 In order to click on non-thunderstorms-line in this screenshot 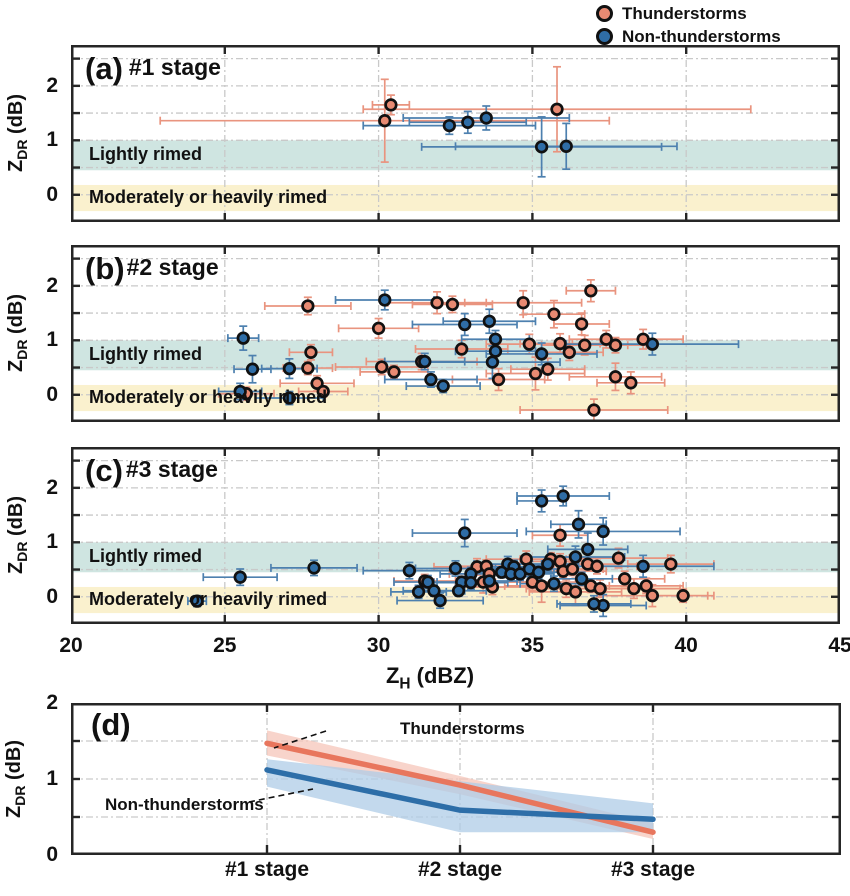, I will do `click(460, 795)`.